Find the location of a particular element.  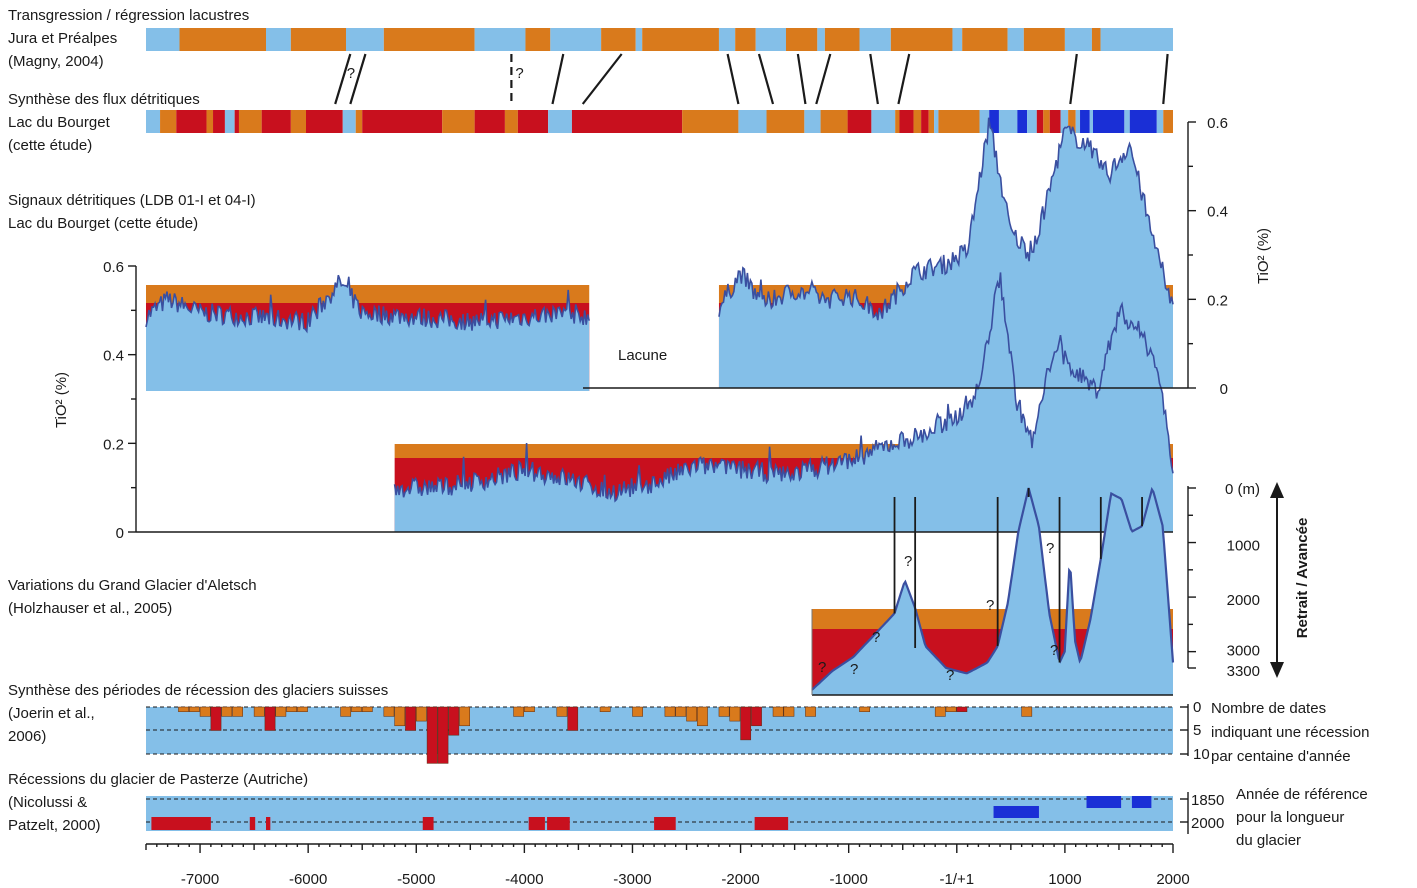

aletsch-tick-label: 0 (m) is located at coordinates (1242, 489).